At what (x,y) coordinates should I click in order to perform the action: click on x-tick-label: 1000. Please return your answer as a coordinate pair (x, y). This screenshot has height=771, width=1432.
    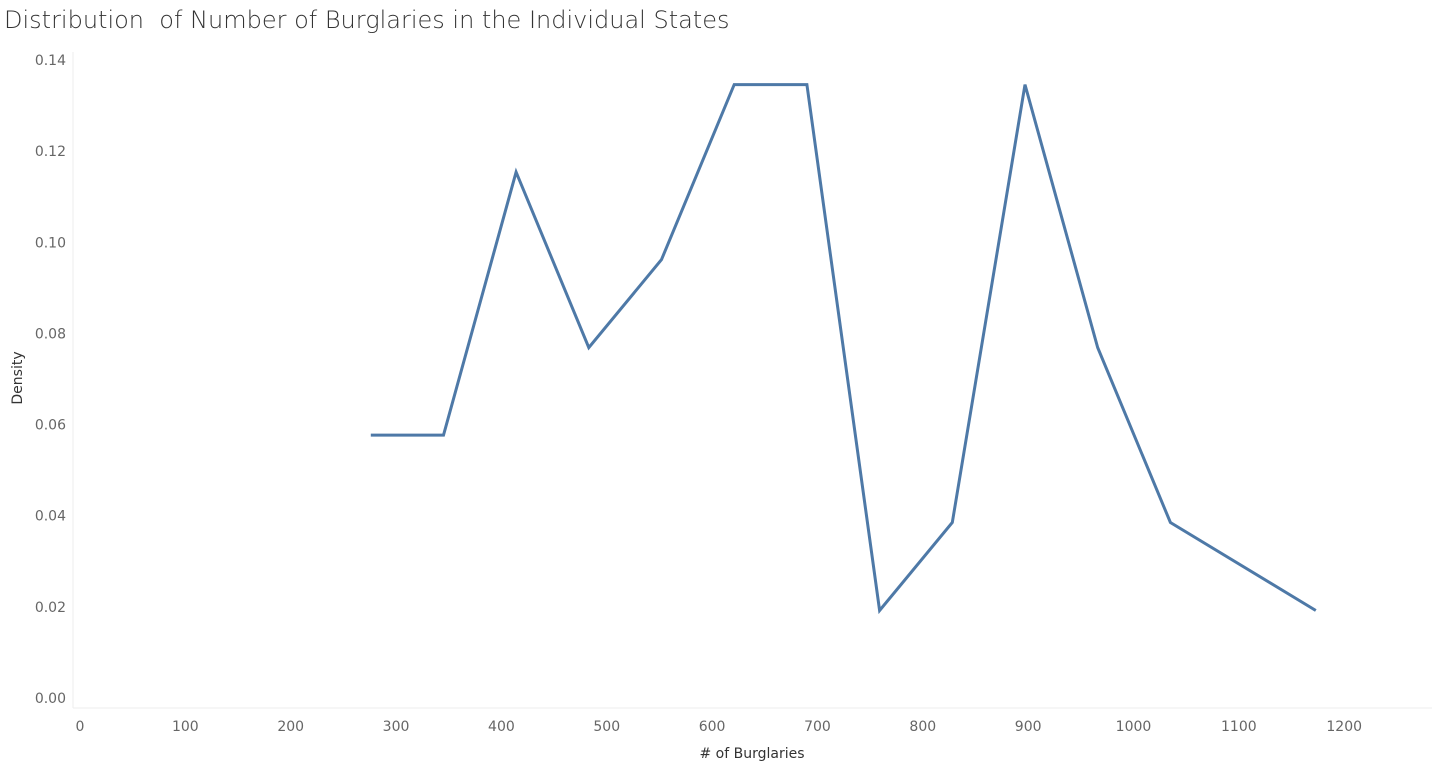
    Looking at the image, I should click on (1134, 727).